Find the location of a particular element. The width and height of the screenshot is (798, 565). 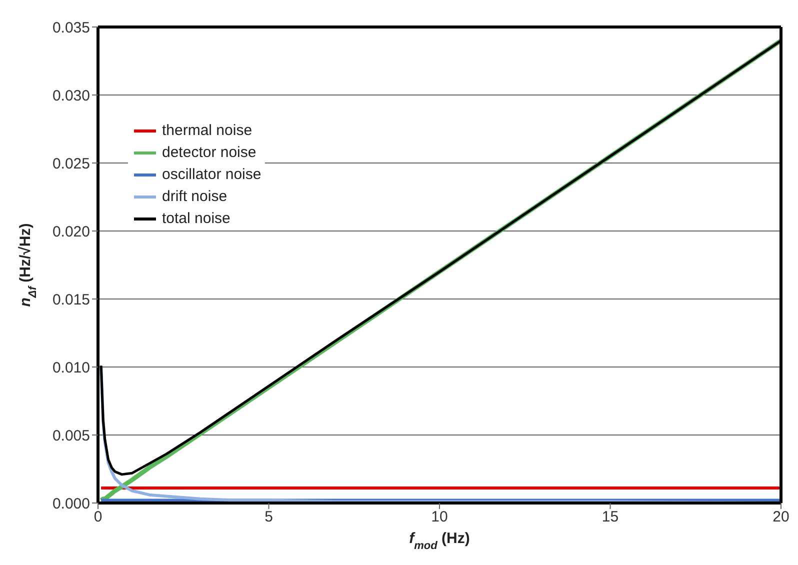

legend-label: drift noise is located at coordinates (195, 197).